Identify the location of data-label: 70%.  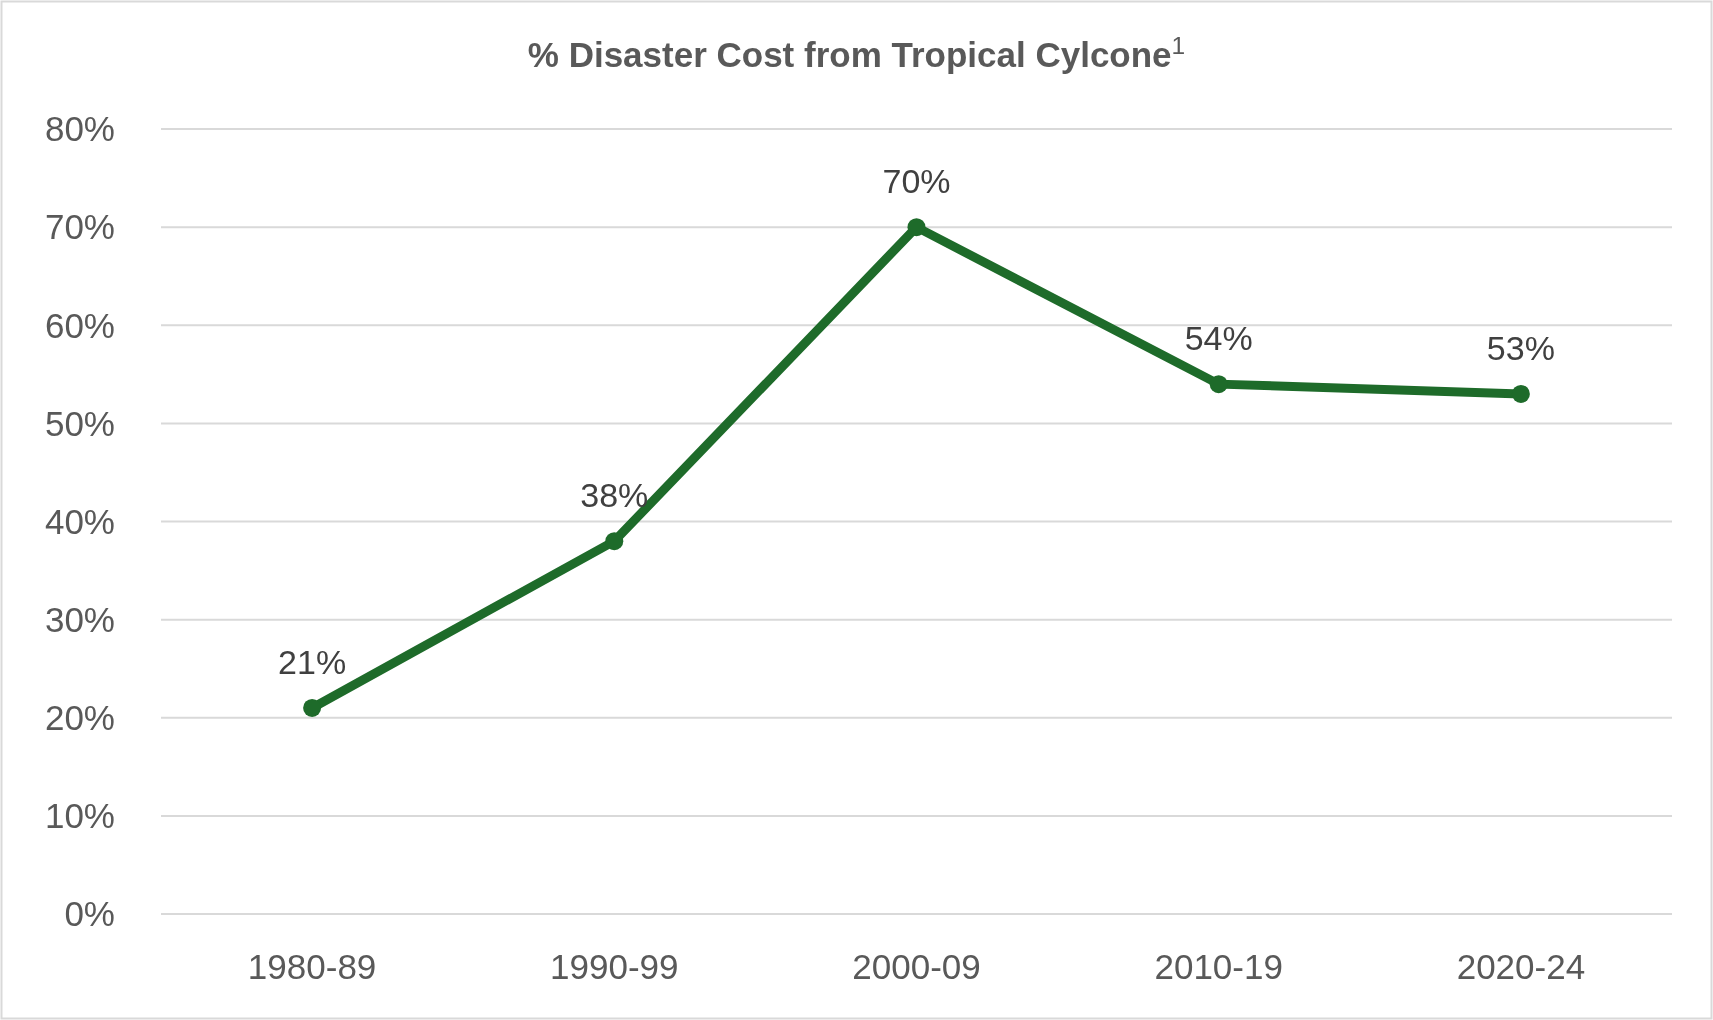
(916, 181).